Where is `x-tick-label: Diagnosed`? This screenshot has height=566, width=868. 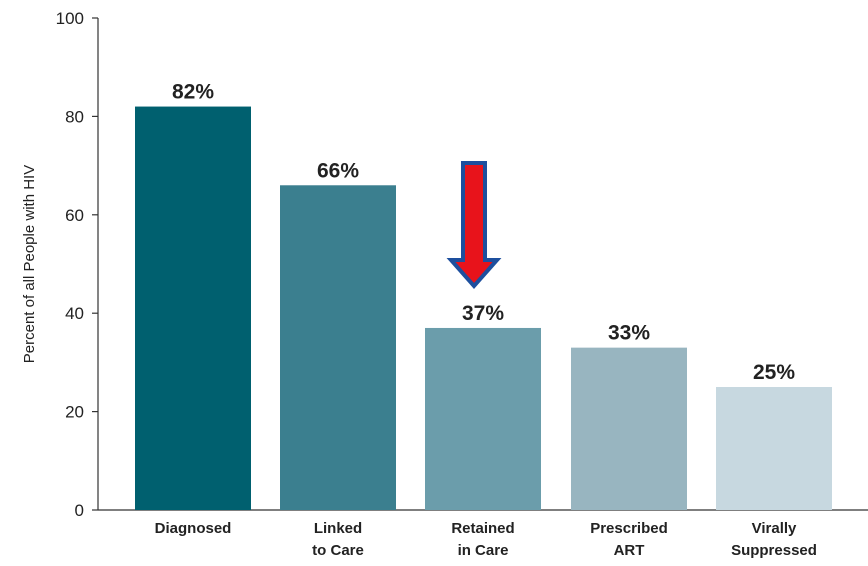
x-tick-label: Diagnosed is located at coordinates (193, 528).